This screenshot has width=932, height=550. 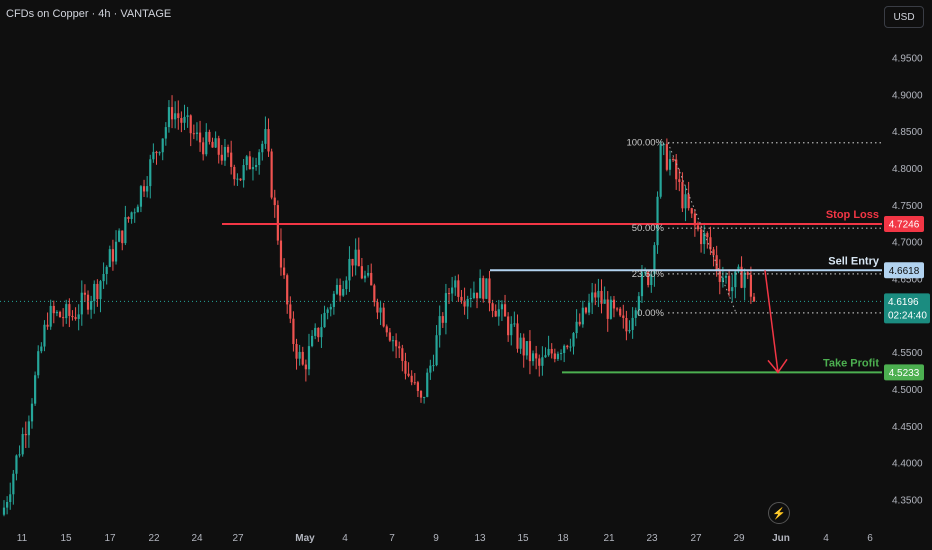 What do you see at coordinates (904, 373) in the screenshot?
I see `take-profit-tag-text: 4.5233` at bounding box center [904, 373].